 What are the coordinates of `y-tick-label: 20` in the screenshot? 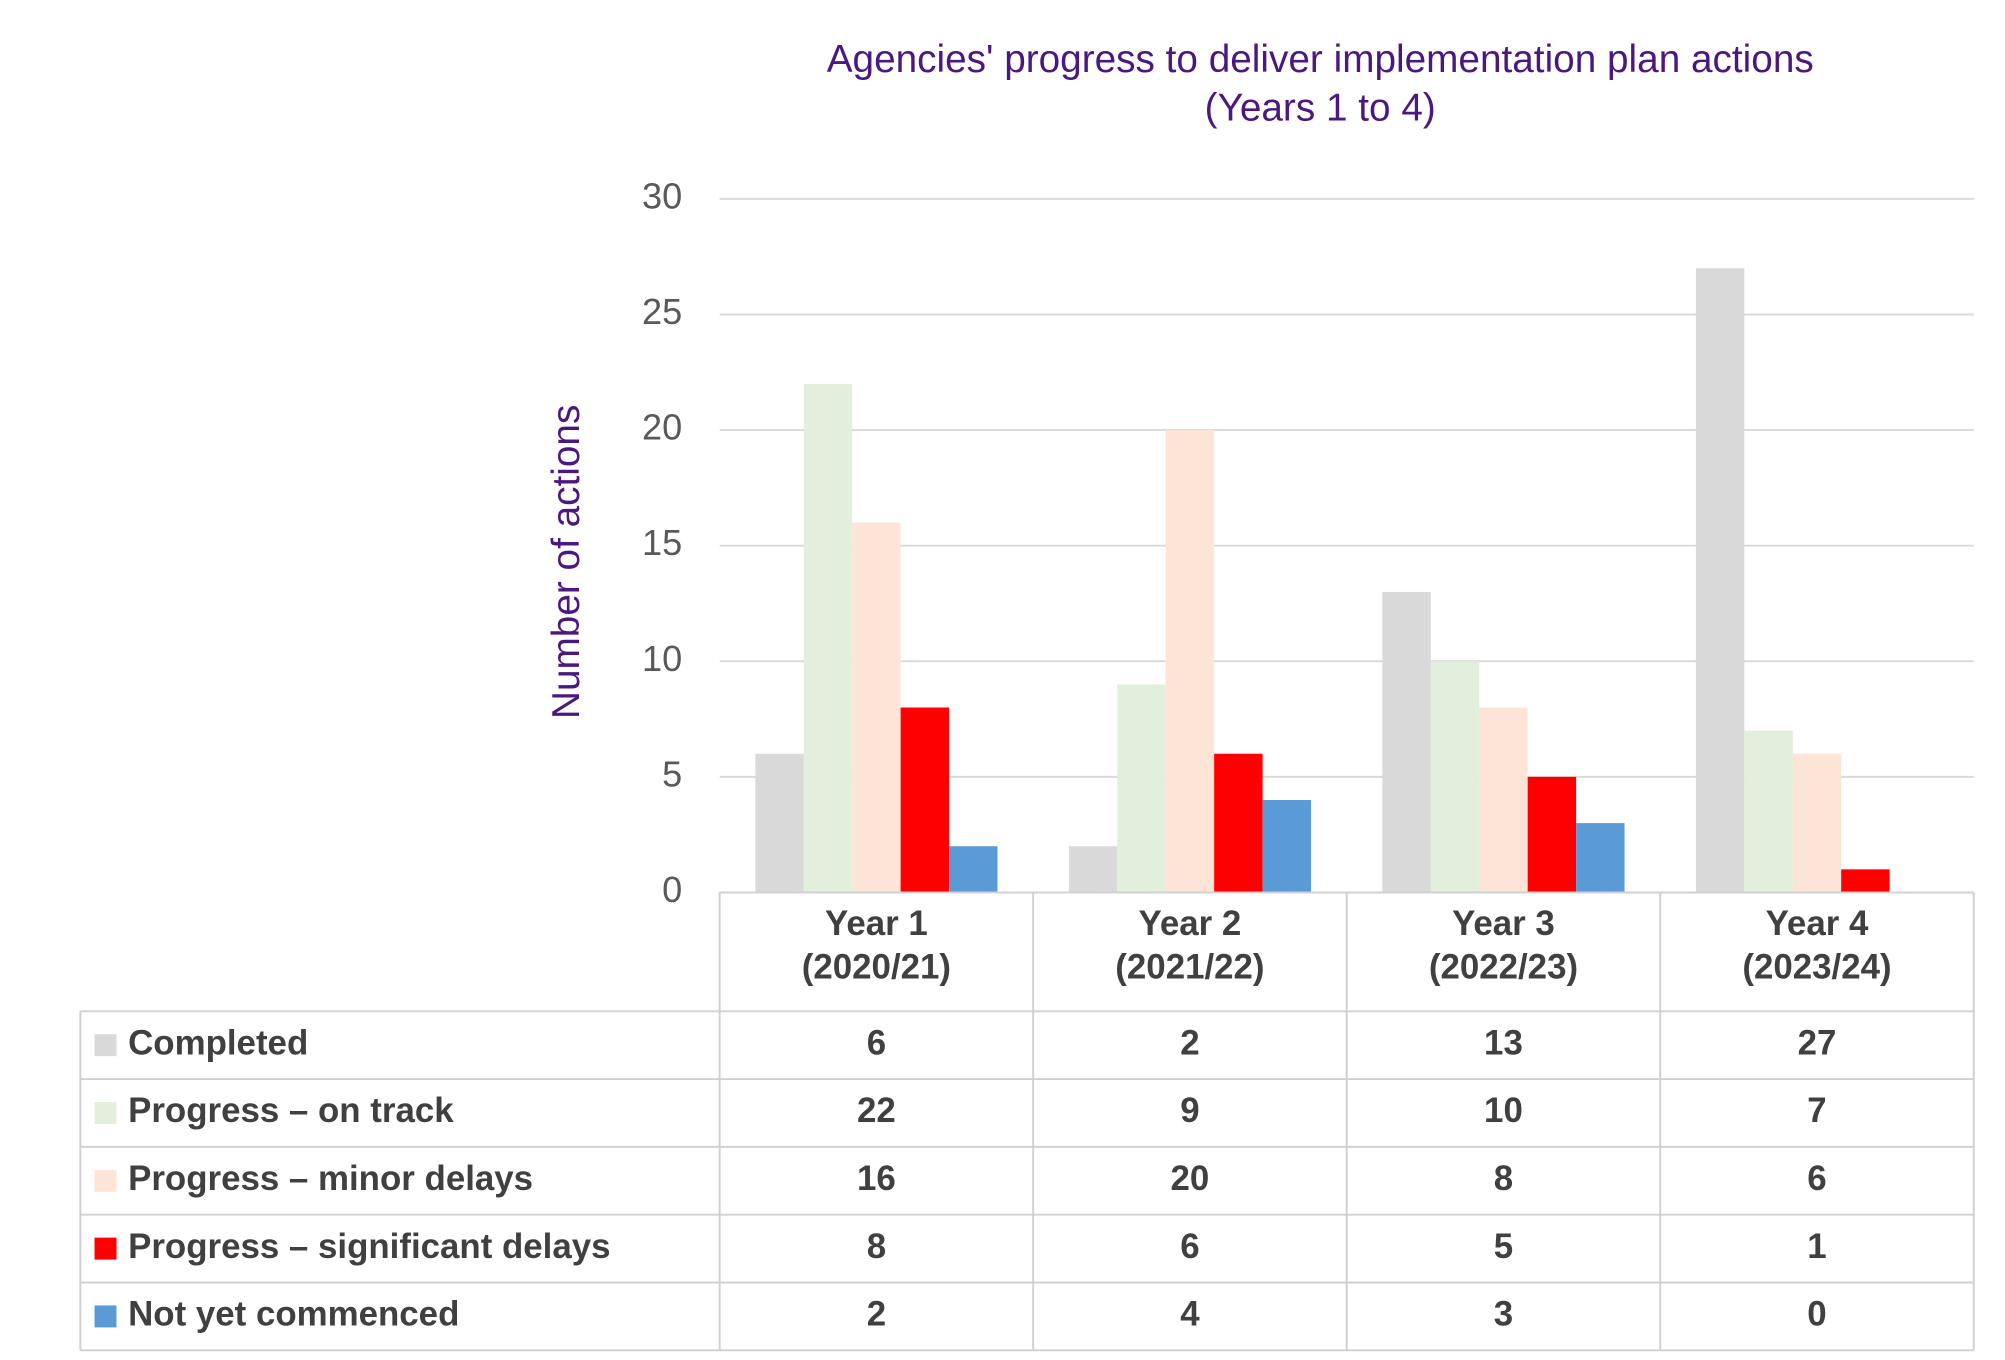 It's located at (662, 427).